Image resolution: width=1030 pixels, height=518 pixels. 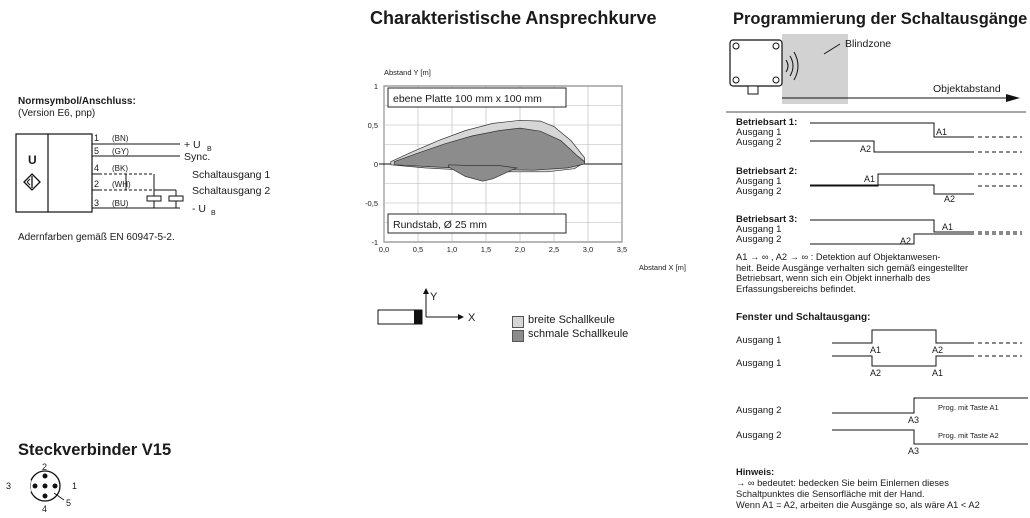 What do you see at coordinates (766, 171) in the screenshot?
I see `mode-2-title: Betriebsart 2:` at bounding box center [766, 171].